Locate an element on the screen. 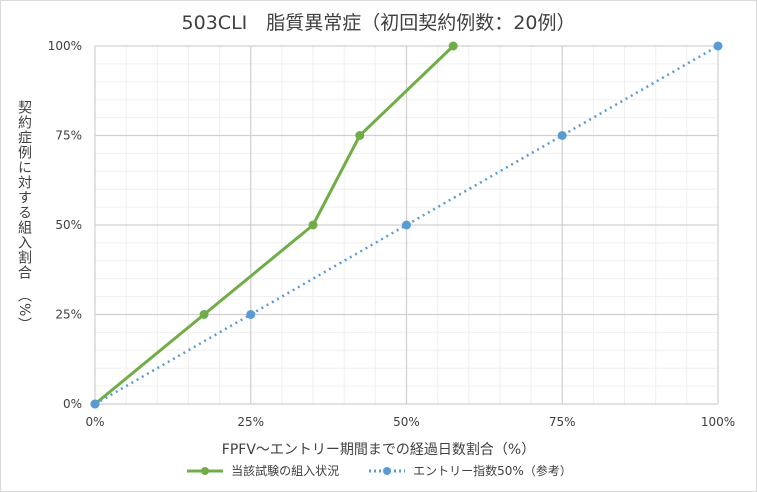 The width and height of the screenshot is (757, 492). legend-item-series-2: エントリー指数50%（参考） is located at coordinates (469, 470).